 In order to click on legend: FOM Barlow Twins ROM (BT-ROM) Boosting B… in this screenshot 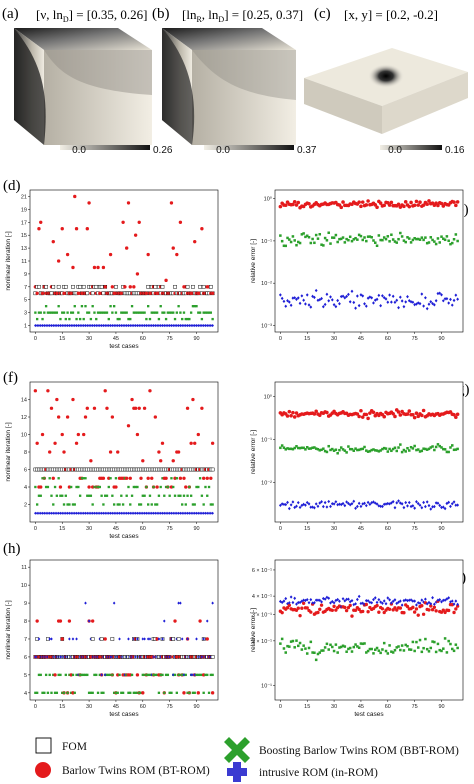, I will do `click(247, 759)`.